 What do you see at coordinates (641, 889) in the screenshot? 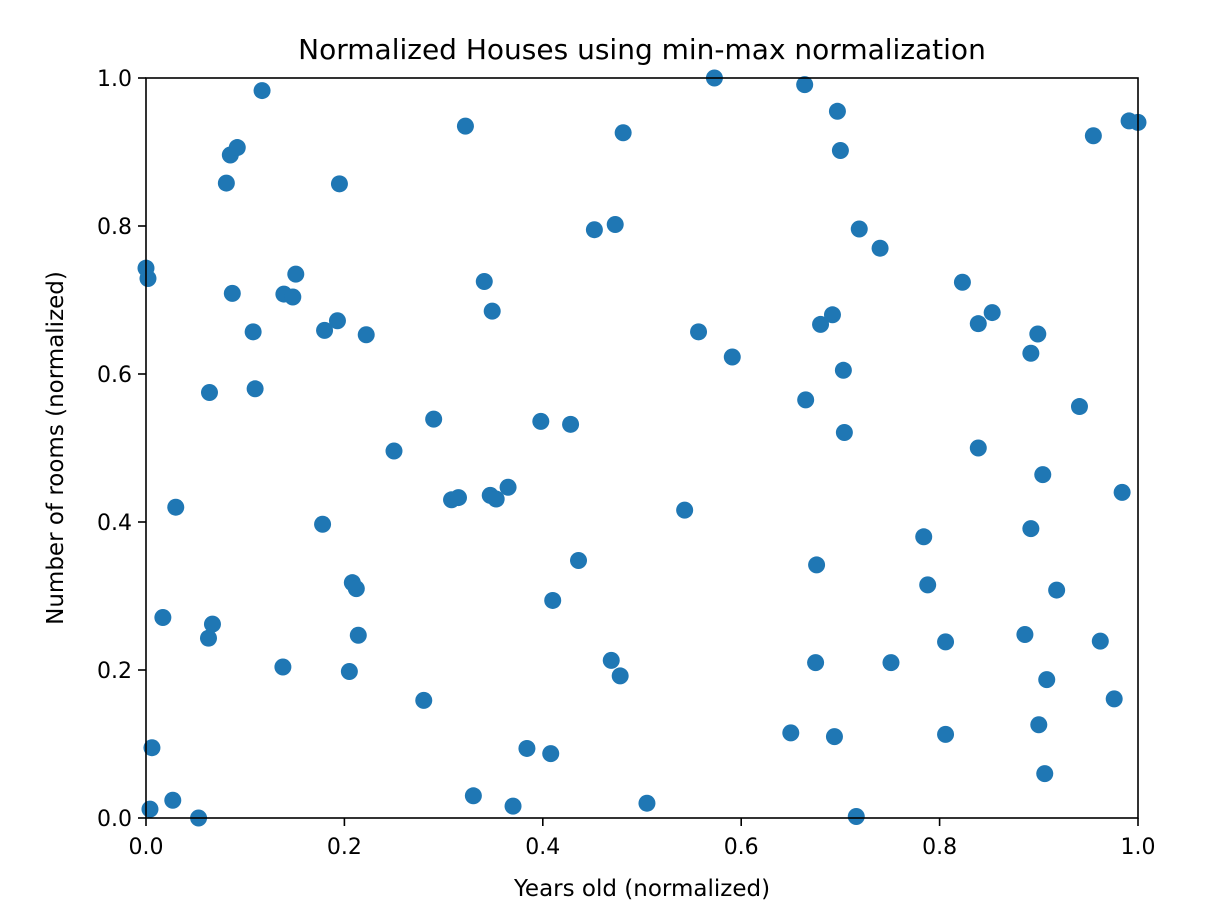
I see `x-axis-label: Years old (normalized)` at bounding box center [641, 889].